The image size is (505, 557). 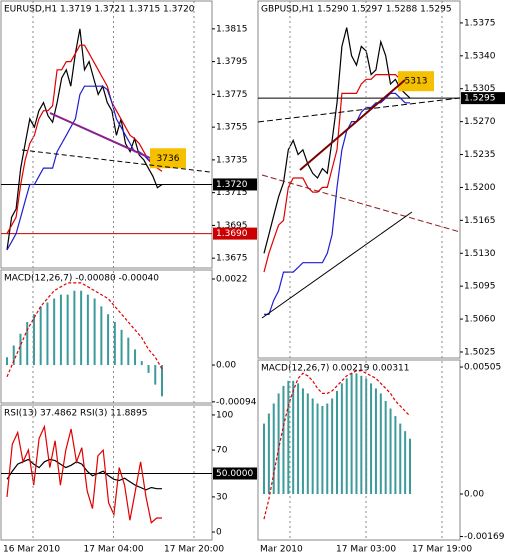 I want to click on y-tick-label: 1.5340, so click(x=480, y=56).